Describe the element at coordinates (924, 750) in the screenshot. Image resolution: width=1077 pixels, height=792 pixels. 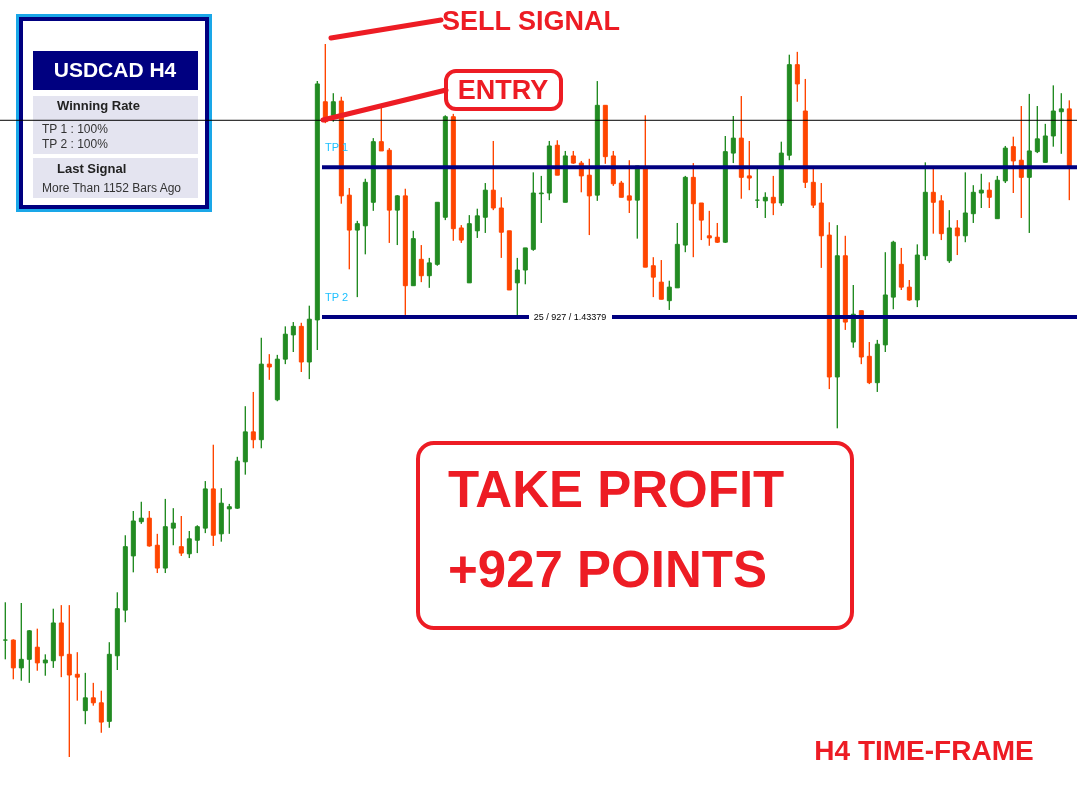
I see `annotation: H4 TIME-FRAME` at that location.